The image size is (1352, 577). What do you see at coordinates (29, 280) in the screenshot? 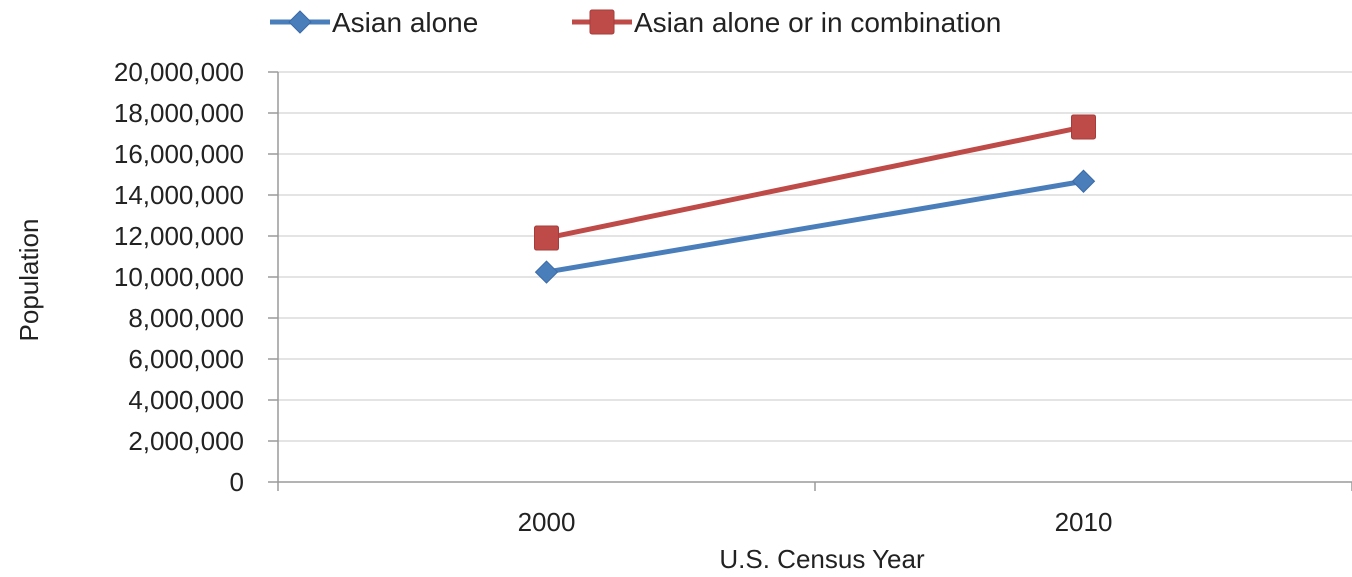
I see `y-axis-title: Population` at bounding box center [29, 280].